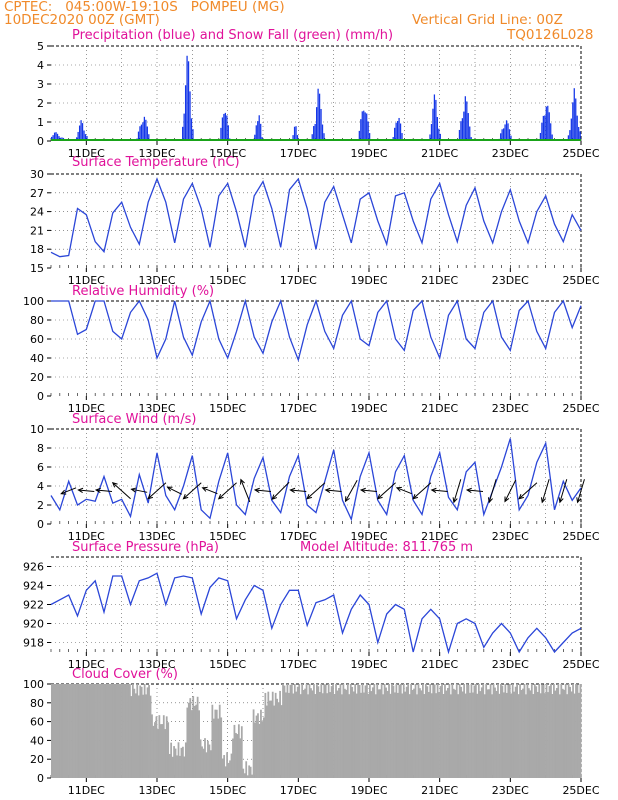 This screenshot has width=618, height=800. What do you see at coordinates (40, 505) in the screenshot?
I see `y-tick-label: 2` at bounding box center [40, 505].